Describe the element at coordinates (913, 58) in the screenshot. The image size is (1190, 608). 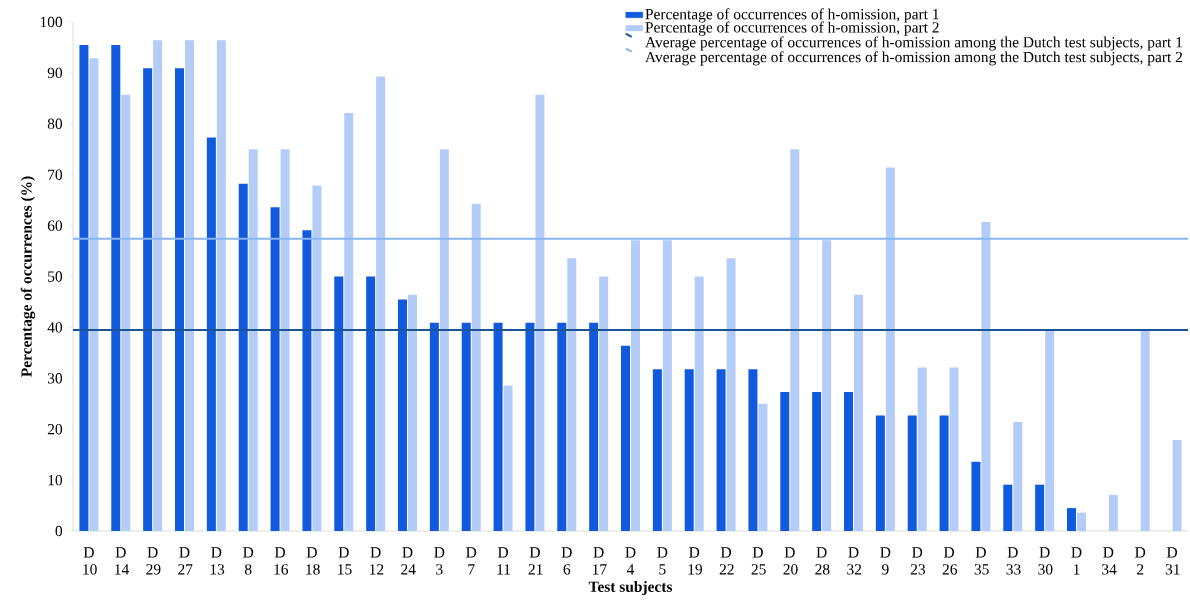
I see `legend-label: Average percentage of occurrences of h-omission among the Dutch test subjects, part 2` at that location.